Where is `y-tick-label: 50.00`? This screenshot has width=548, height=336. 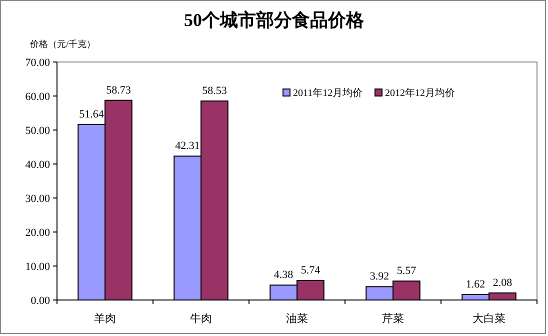 y-tick-label: 50.00 is located at coordinates (37, 131).